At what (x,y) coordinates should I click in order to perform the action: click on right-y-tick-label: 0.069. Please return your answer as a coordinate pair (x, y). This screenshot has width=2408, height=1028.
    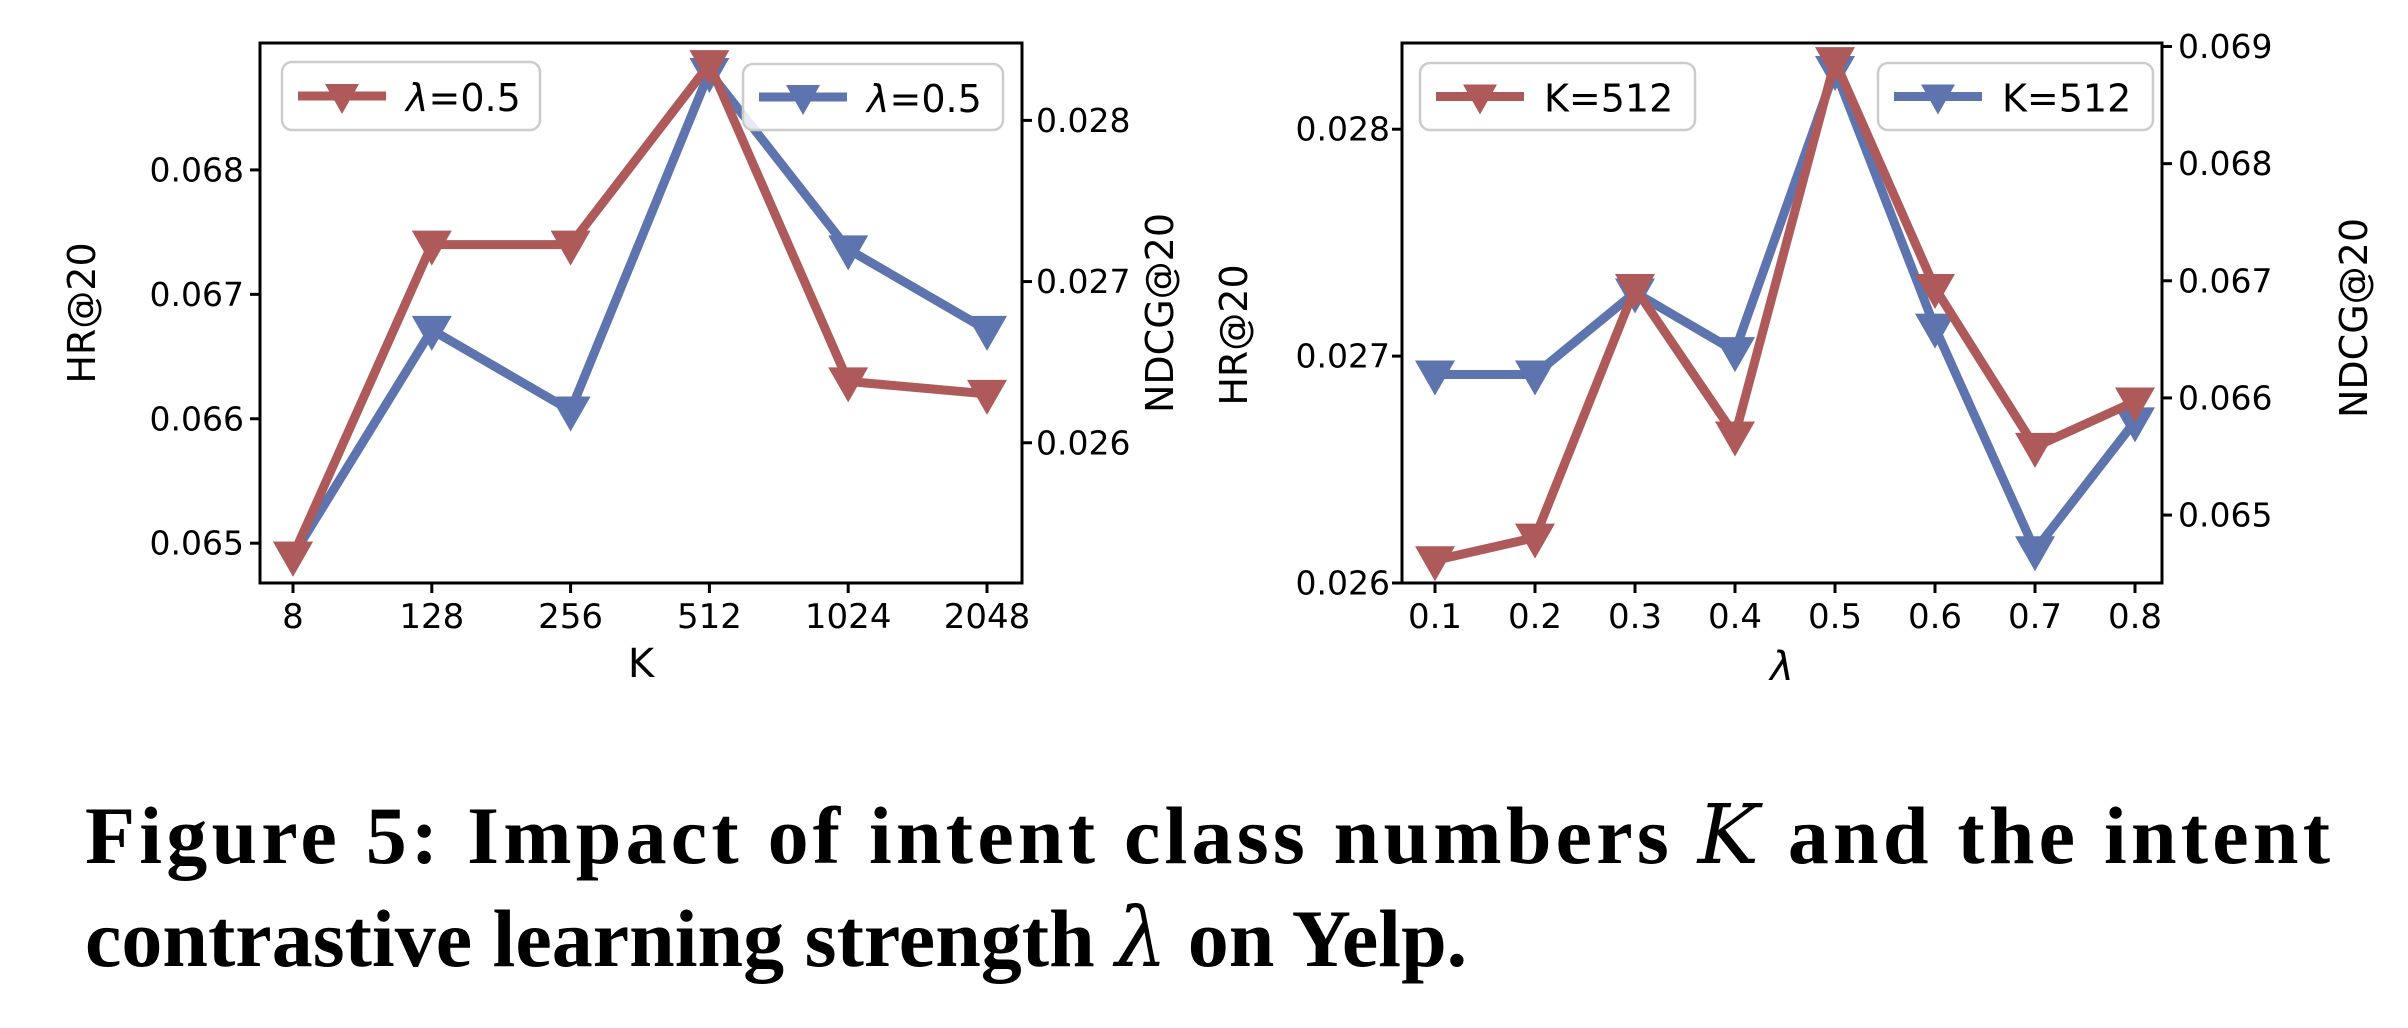
    Looking at the image, I should click on (2225, 46).